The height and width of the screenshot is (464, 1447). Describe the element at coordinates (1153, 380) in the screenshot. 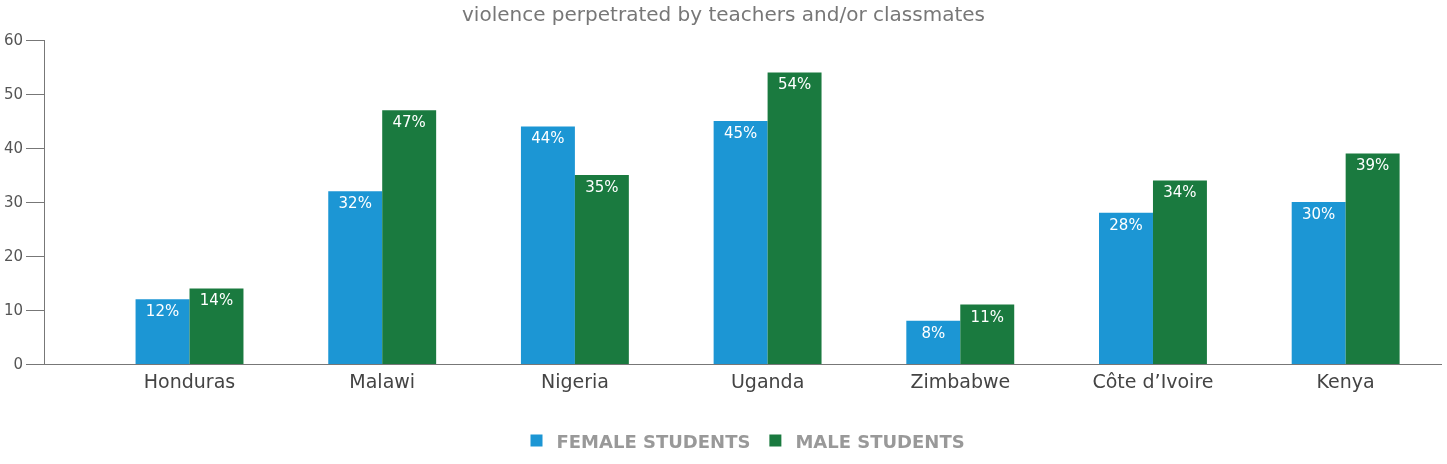

I see `x-tick-label: Côte d’Ivoire` at that location.